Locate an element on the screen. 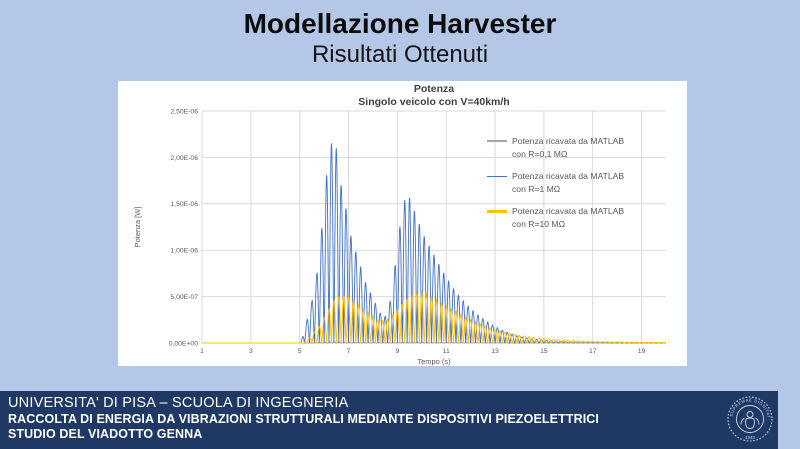  chart-title: Potenza is located at coordinates (434, 89).